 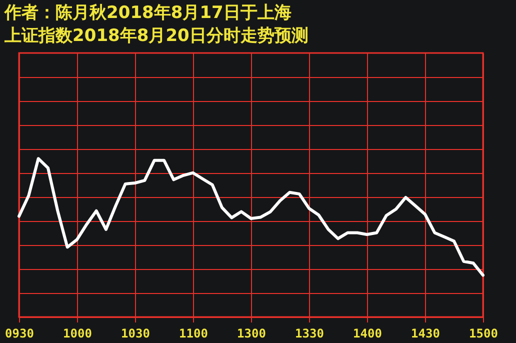 I want to click on x-tick-label: 1300, so click(x=251, y=333).